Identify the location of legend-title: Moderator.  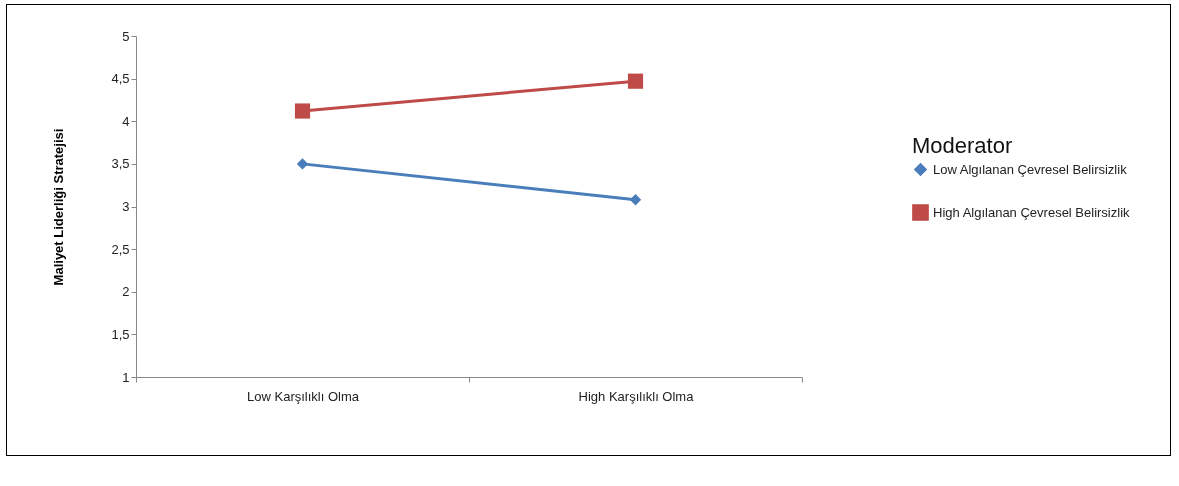
(962, 145).